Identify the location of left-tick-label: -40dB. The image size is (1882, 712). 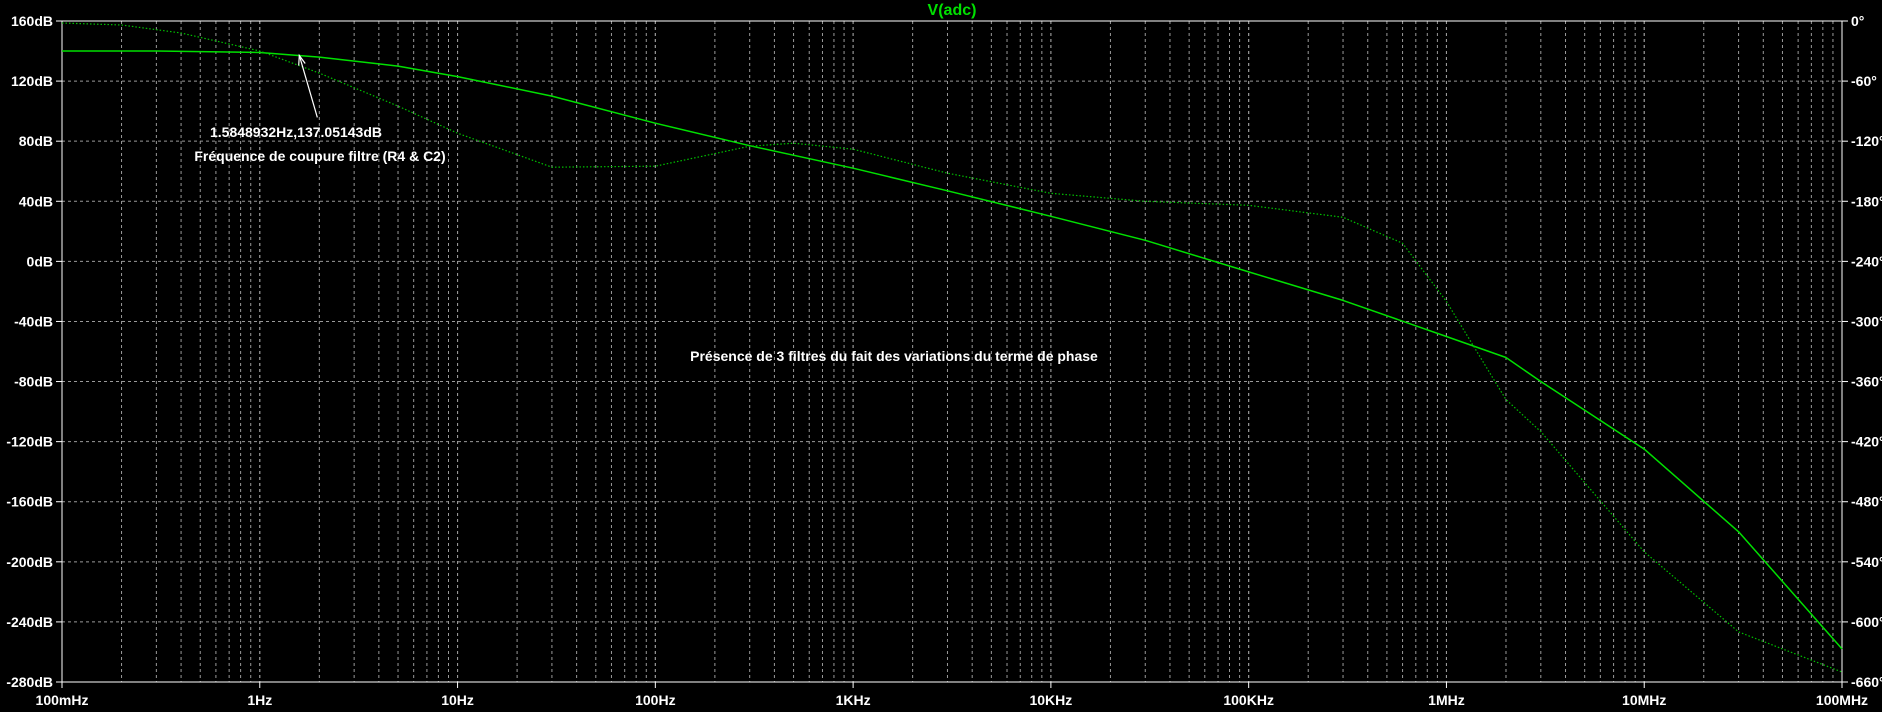
(33, 321).